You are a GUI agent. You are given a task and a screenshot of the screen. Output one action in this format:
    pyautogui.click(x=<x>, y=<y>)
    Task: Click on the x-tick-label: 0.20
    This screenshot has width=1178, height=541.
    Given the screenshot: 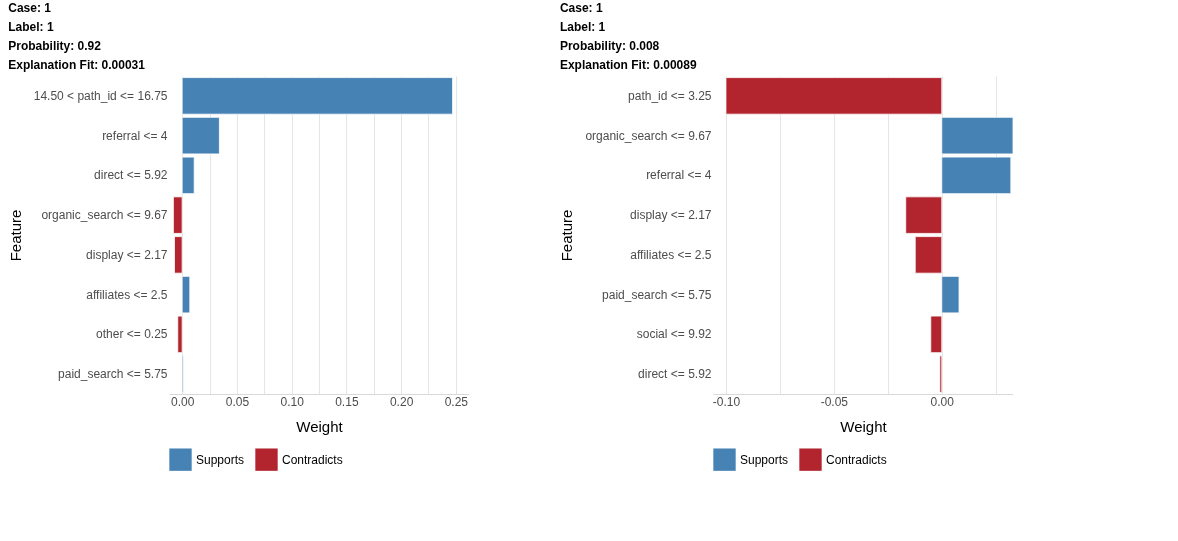 What is the action you would take?
    pyautogui.click(x=401, y=401)
    